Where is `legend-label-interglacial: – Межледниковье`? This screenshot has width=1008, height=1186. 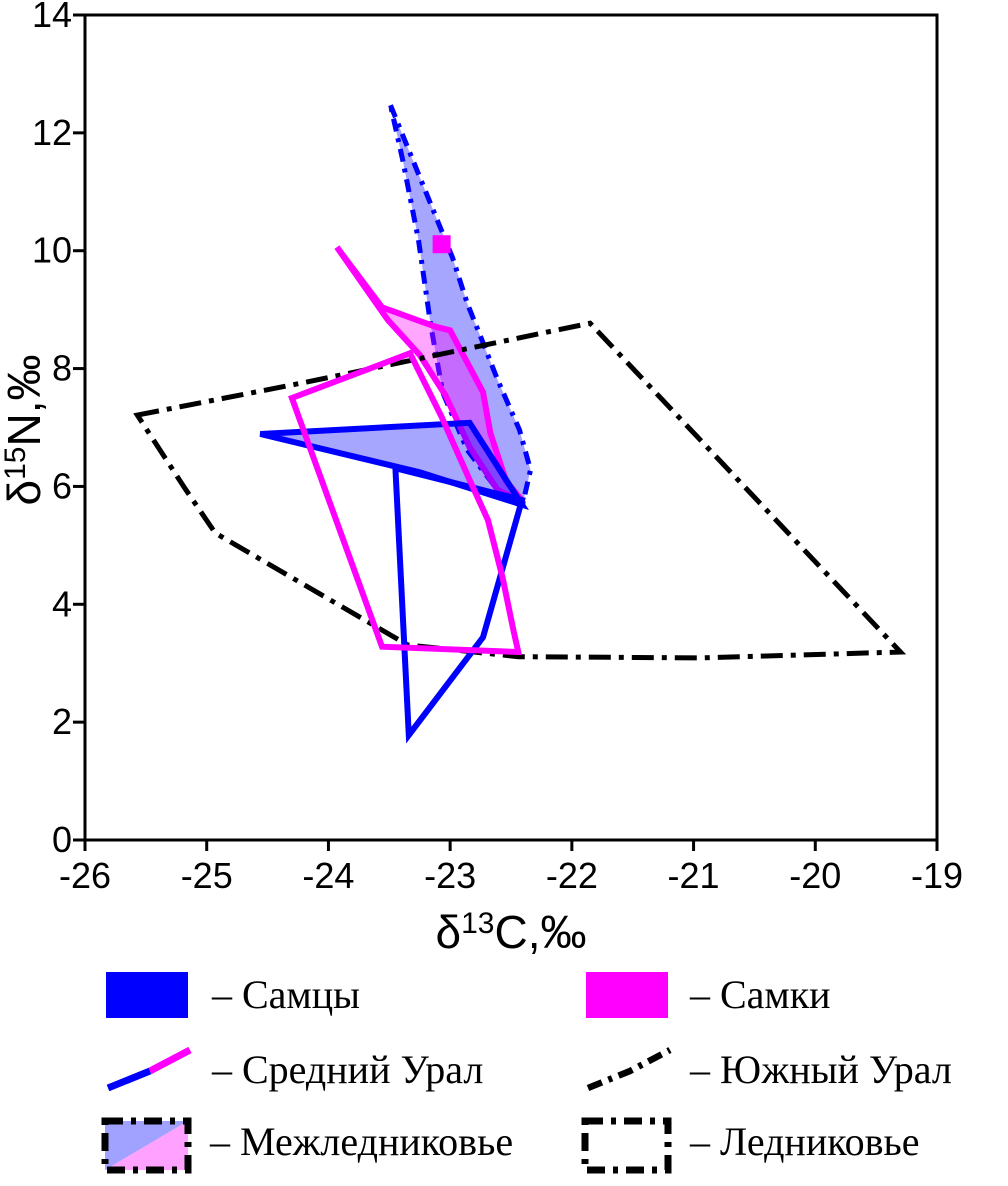 legend-label-interglacial: – Межледниковье is located at coordinates (361, 1141).